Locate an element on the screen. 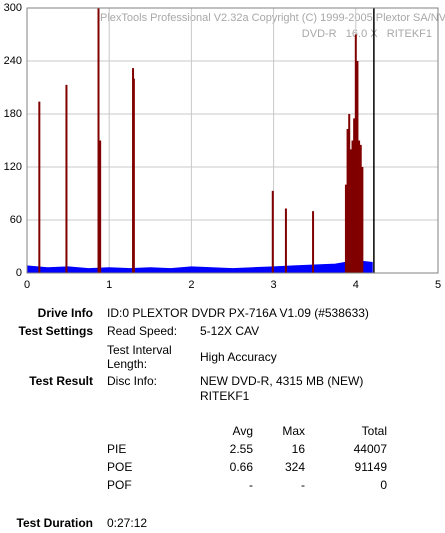 This screenshot has width=445, height=533. table-cell: 2.55 is located at coordinates (241, 449).